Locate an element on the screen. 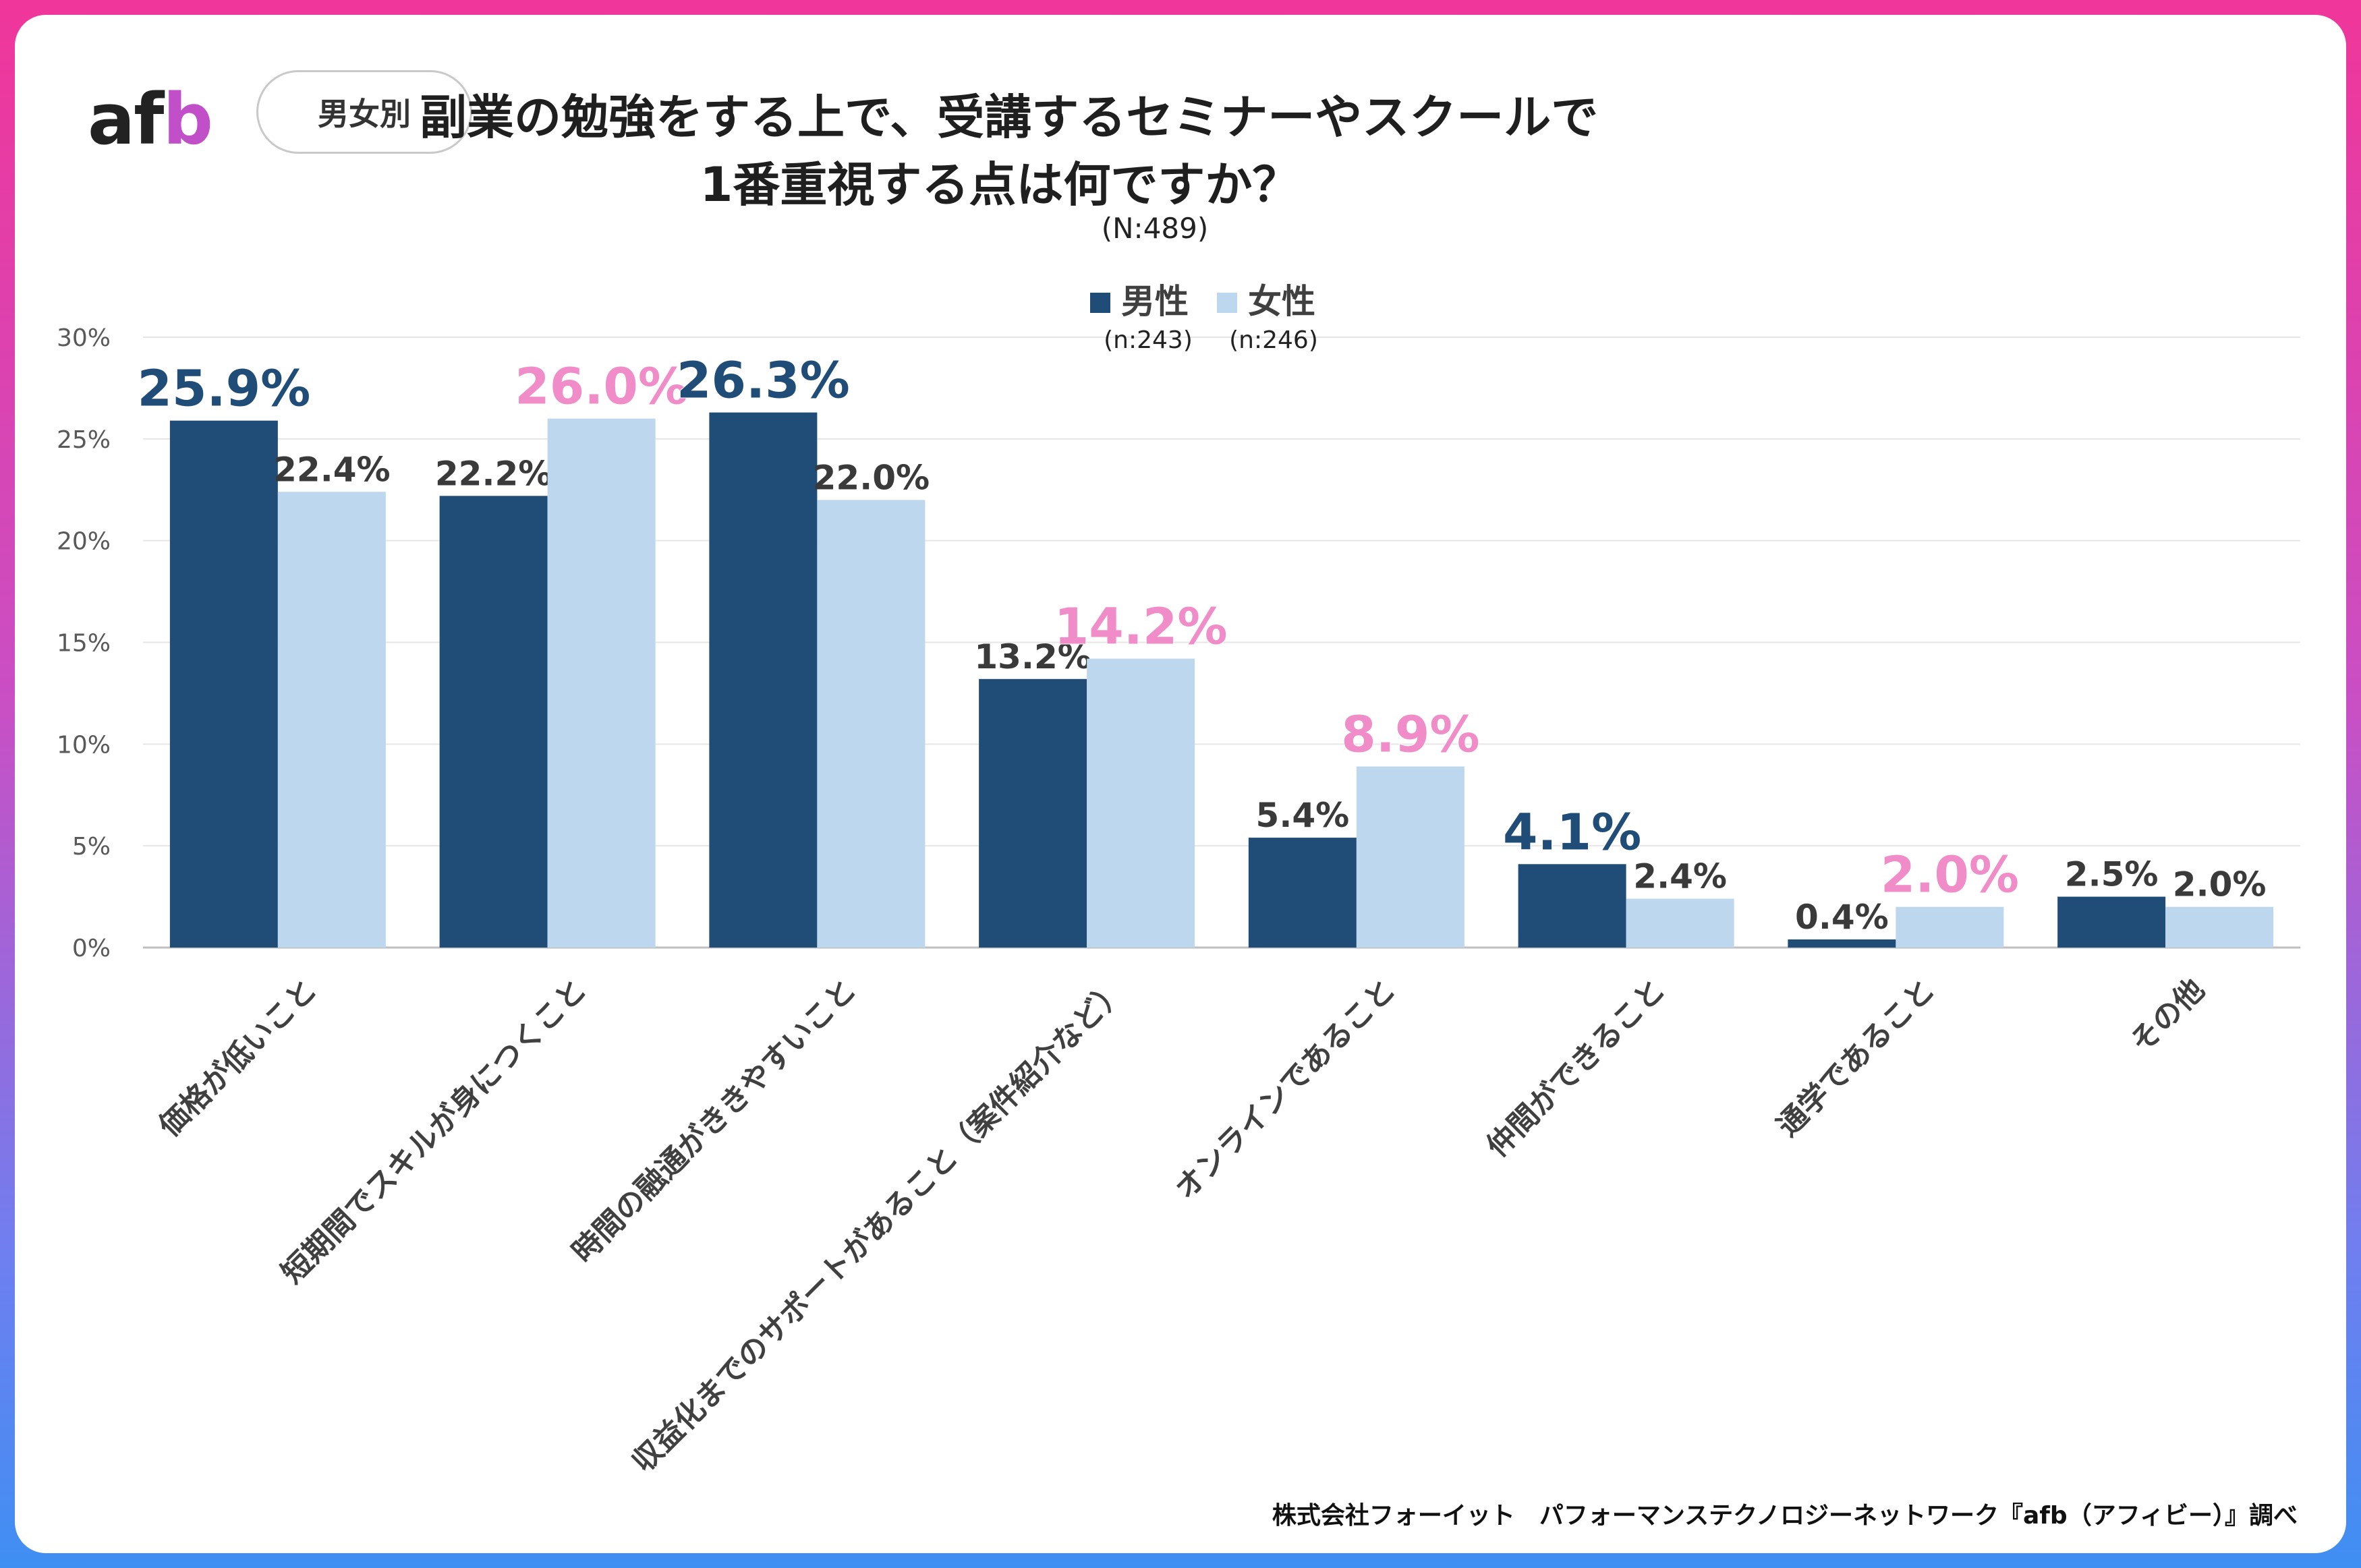 This screenshot has height=1568, width=2361. logo-text-af: af is located at coordinates (126, 119).